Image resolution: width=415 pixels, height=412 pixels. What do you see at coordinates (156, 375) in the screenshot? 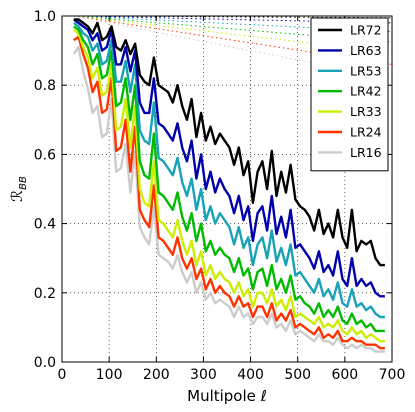
I see `x-tick-label: 200` at bounding box center [156, 375].